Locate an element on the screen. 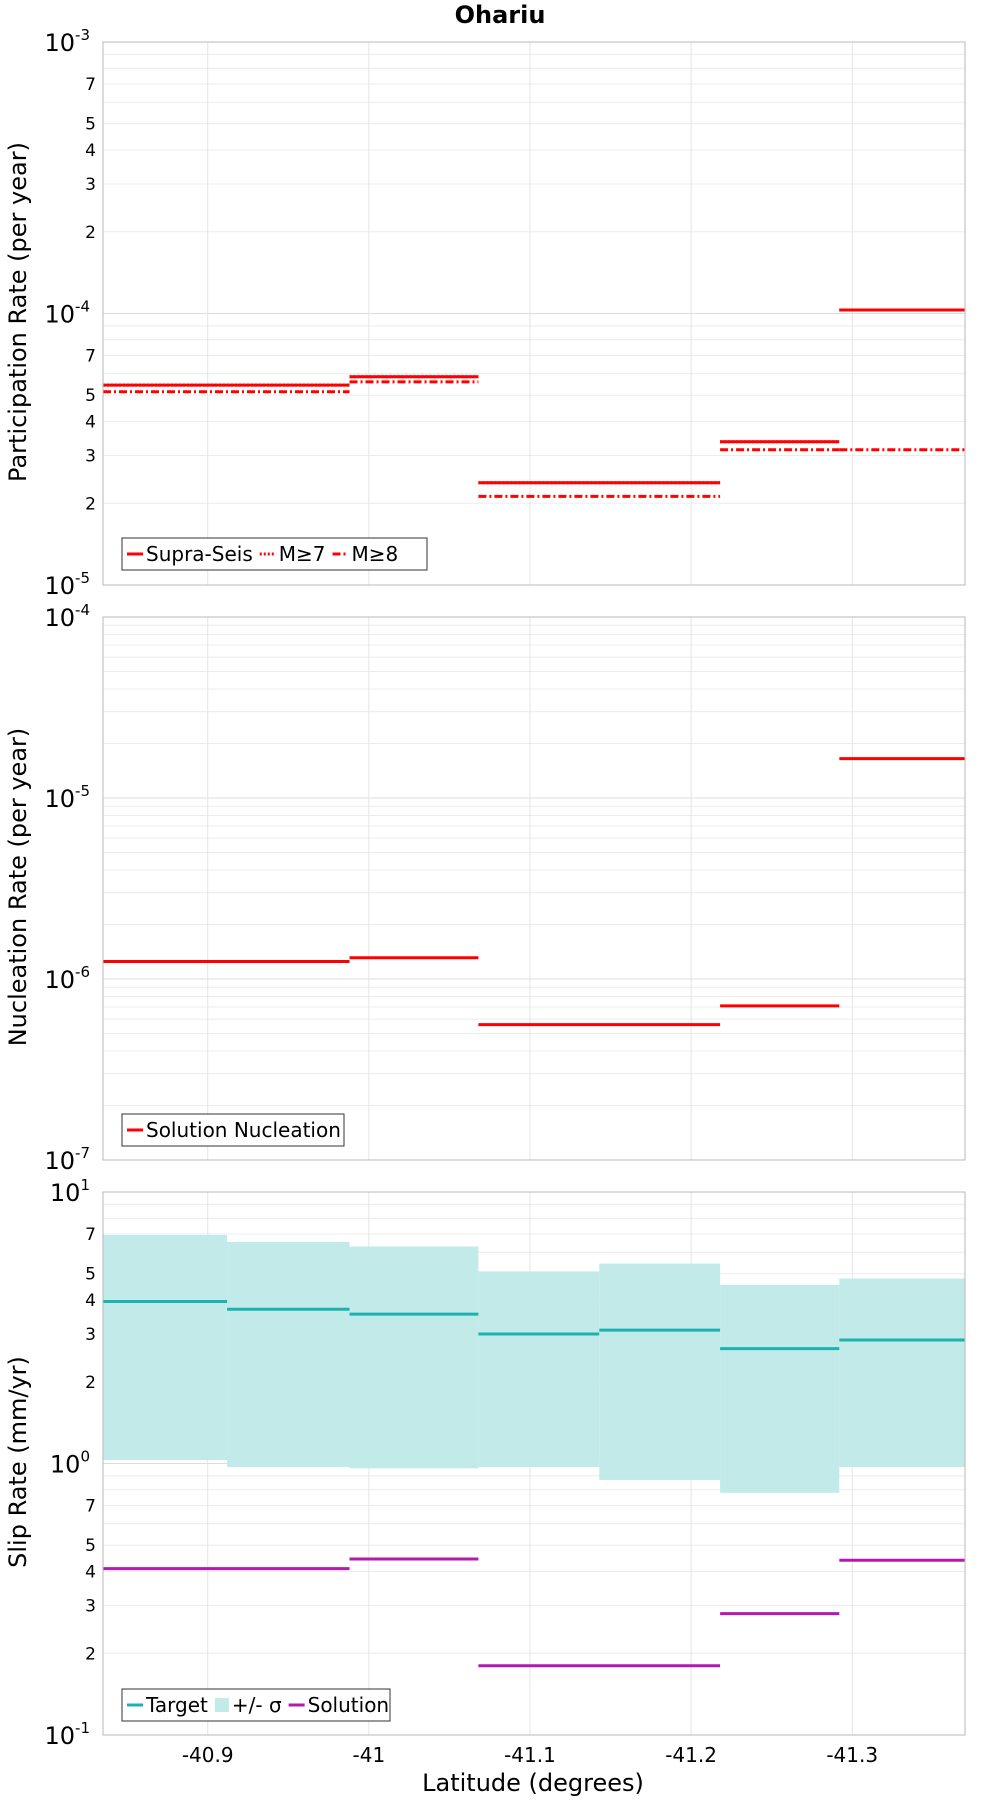 This screenshot has width=1000, height=1800. legend-label: +/- σ is located at coordinates (257, 1705).